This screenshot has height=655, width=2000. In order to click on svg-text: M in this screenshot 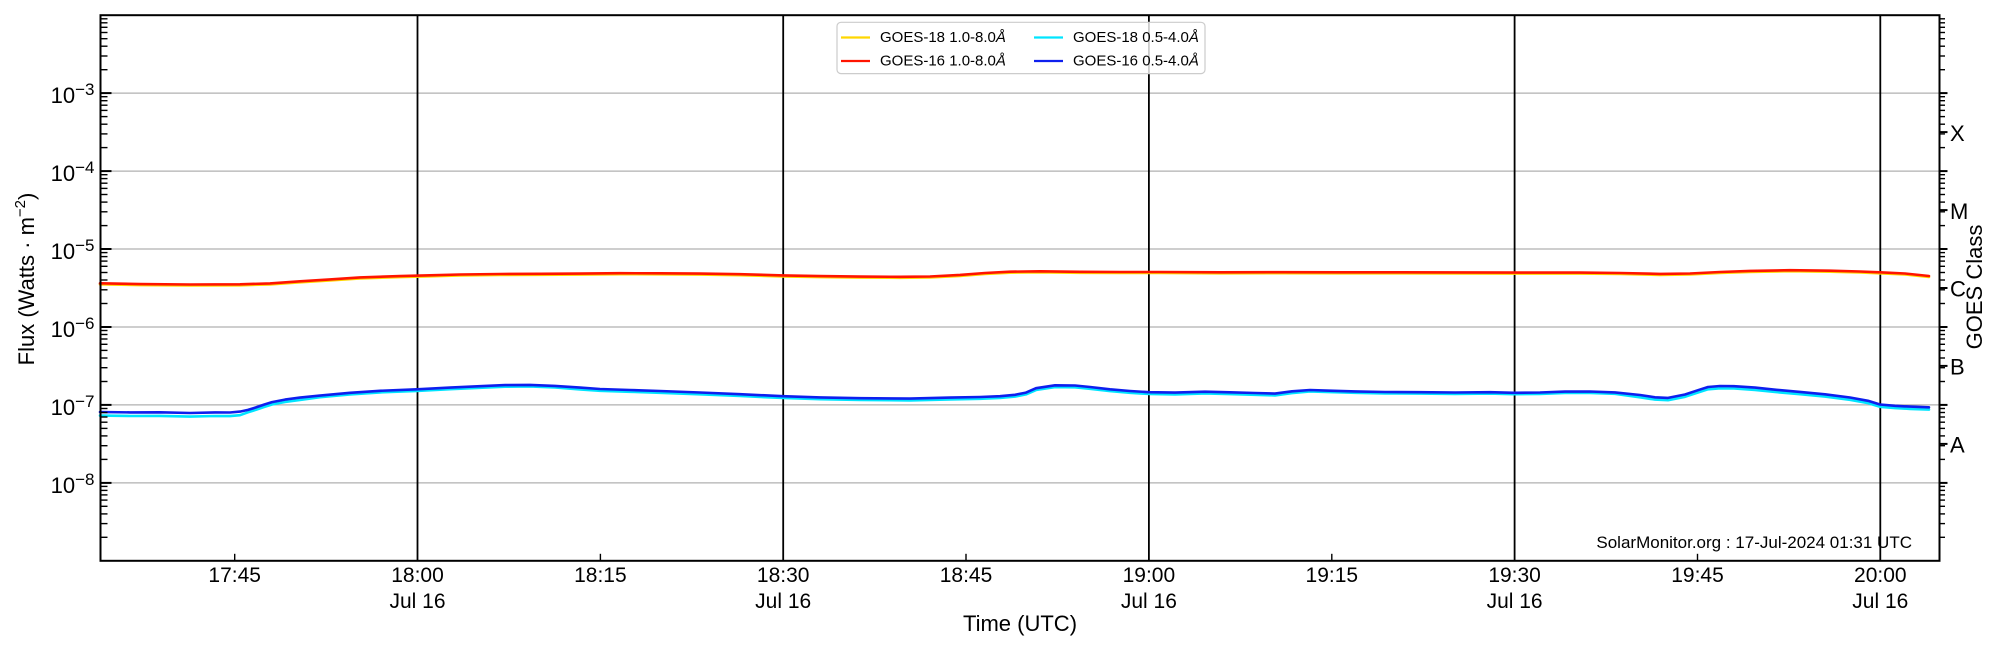, I will do `click(1959, 211)`.